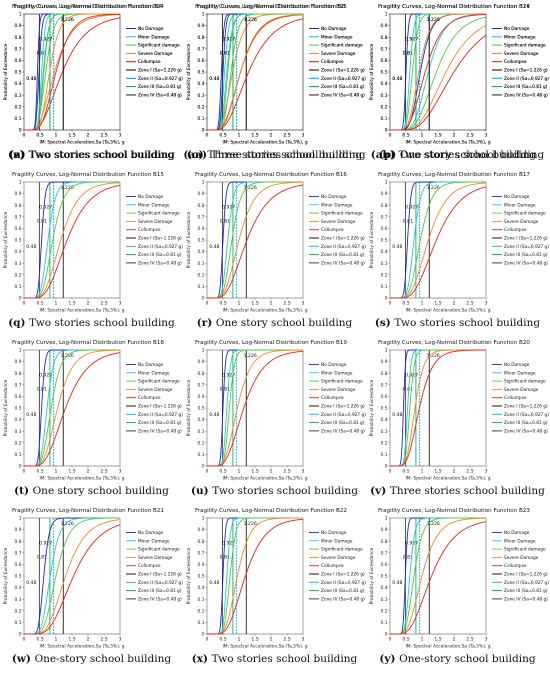 The image size is (550, 675). What do you see at coordinates (19, 323) in the screenshot?
I see `panel-caption-letter: (q)` at bounding box center [19, 323].